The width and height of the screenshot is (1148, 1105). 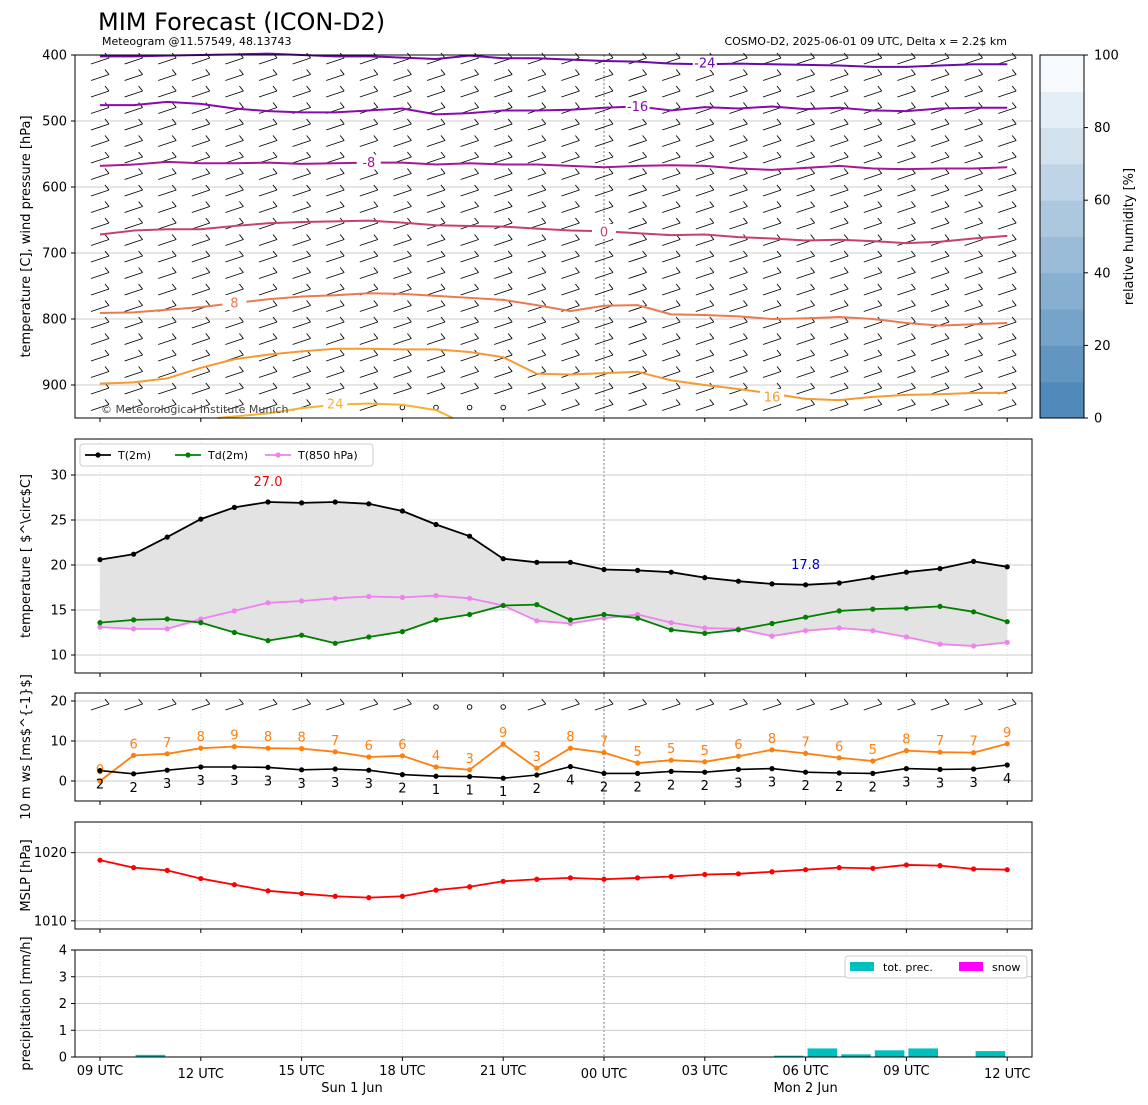 I want to click on extreme-annotation: 27.0, so click(x=268, y=482).